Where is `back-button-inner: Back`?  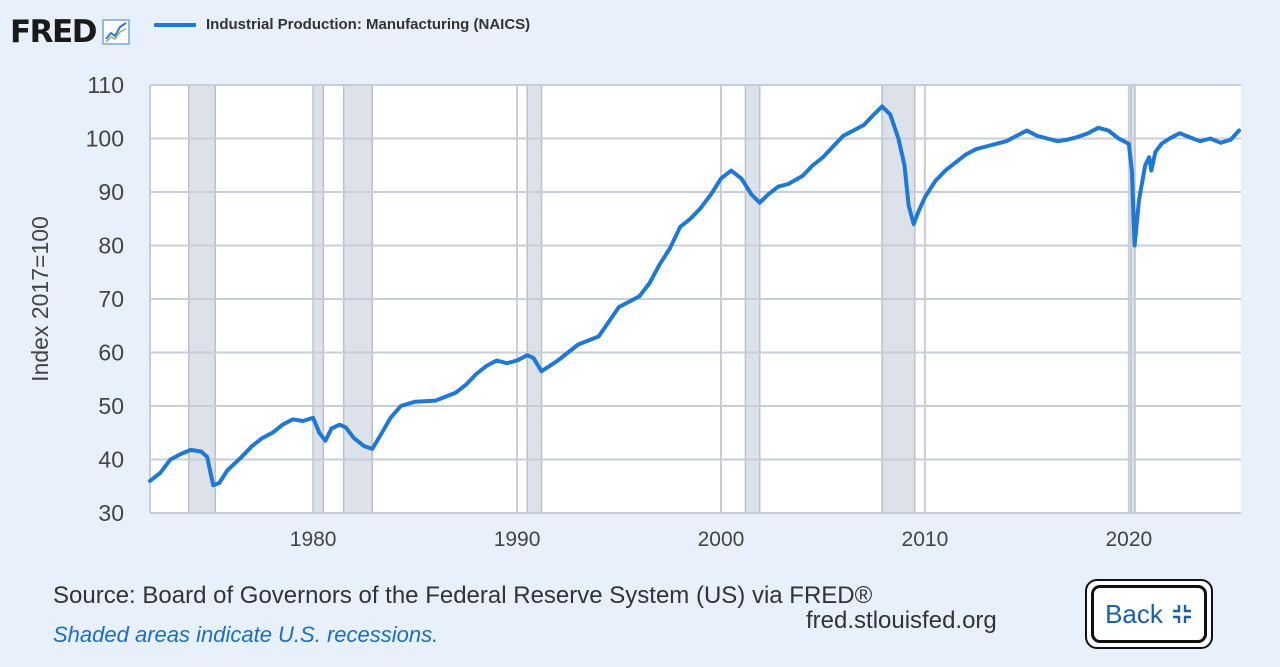
back-button-inner: Back is located at coordinates (1149, 614).